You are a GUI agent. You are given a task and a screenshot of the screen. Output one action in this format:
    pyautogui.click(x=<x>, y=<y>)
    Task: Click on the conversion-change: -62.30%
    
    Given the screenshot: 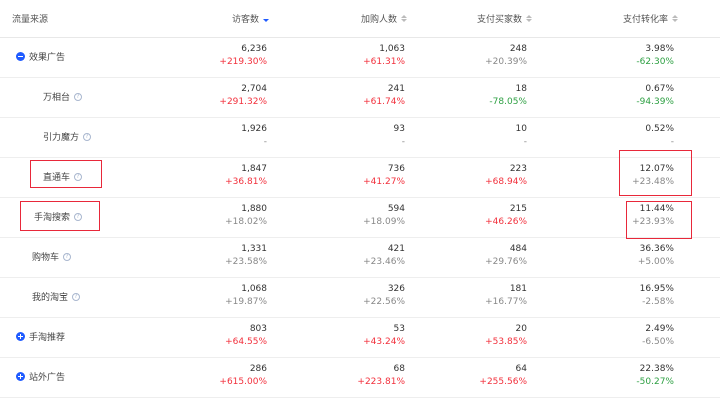 What is the action you would take?
    pyautogui.click(x=655, y=62)
    